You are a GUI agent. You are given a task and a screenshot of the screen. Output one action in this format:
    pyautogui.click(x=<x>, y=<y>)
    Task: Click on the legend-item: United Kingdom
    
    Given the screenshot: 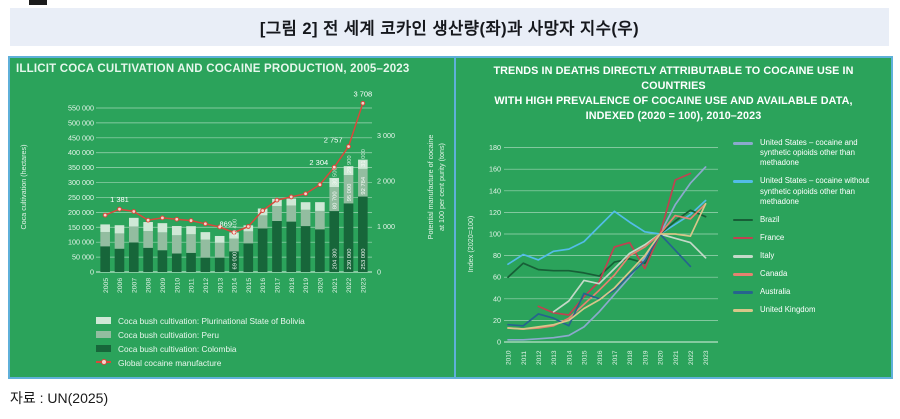 What is the action you would take?
    pyautogui.click(x=809, y=310)
    